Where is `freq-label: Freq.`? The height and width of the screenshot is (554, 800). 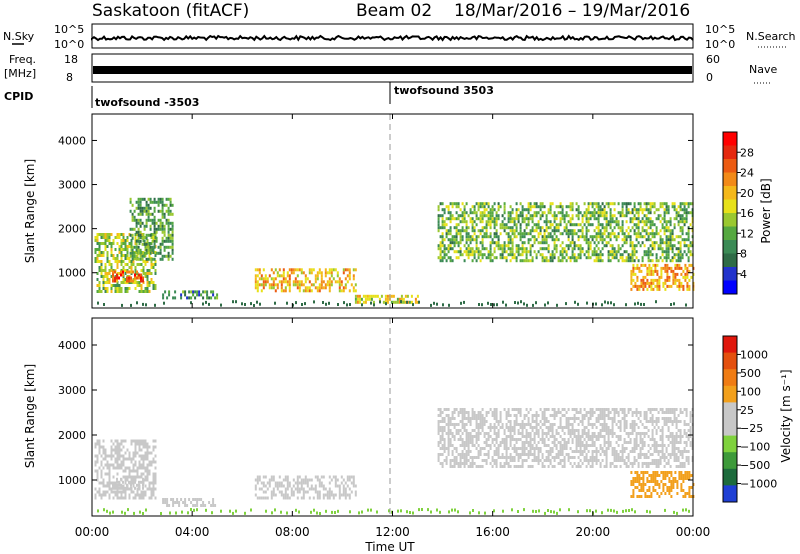
freq-label: Freq. is located at coordinates (22, 59).